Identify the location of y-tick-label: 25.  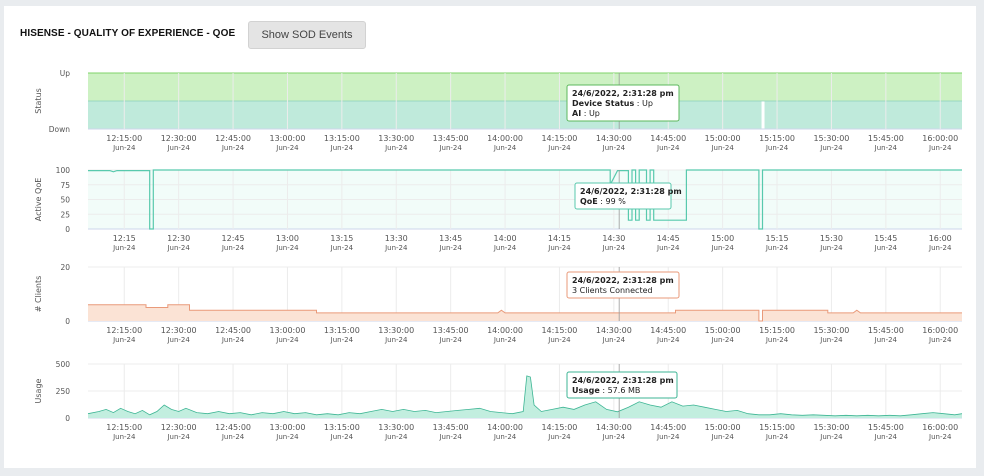
(65, 214).